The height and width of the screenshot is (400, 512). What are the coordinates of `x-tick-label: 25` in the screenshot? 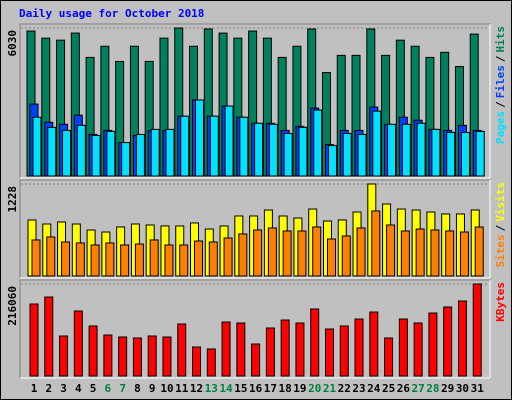 It's located at (388, 388).